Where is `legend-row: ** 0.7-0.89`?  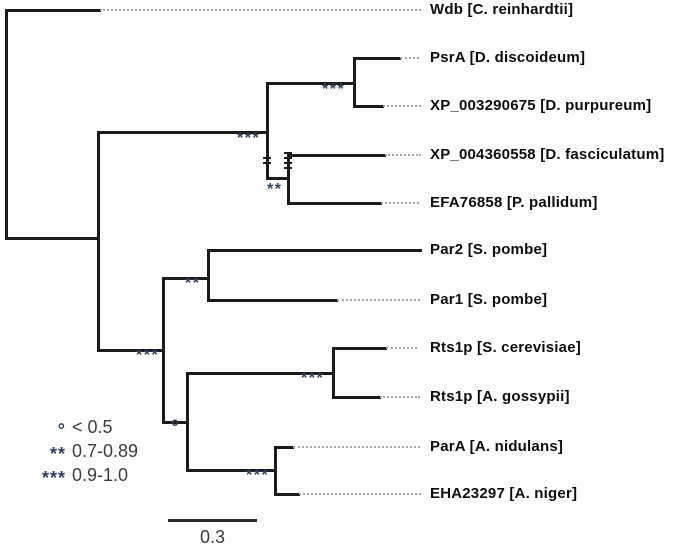 legend-row: ** 0.7-0.89 is located at coordinates (83, 453).